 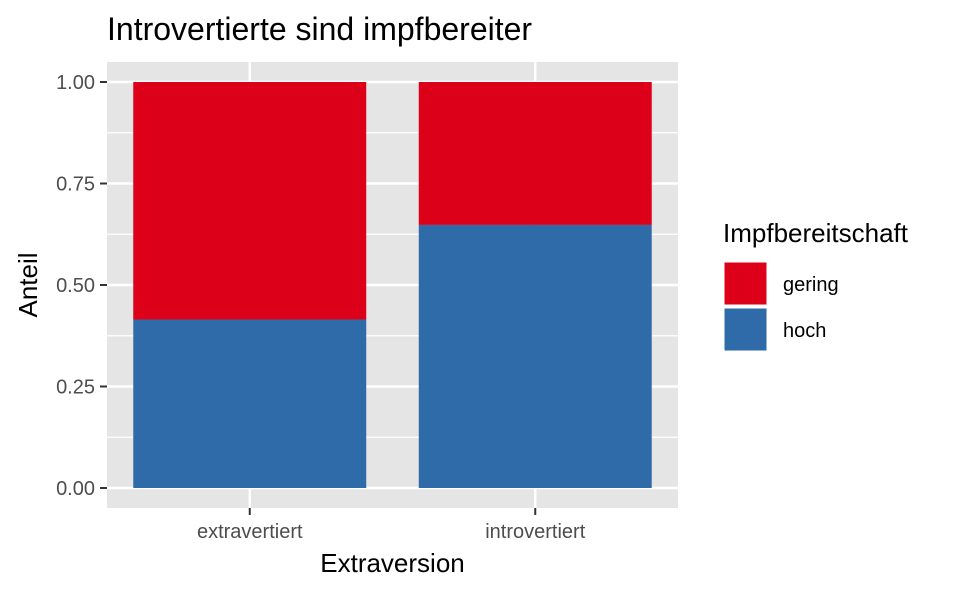 What do you see at coordinates (319, 29) in the screenshot?
I see `chart-title: Introvertierte sind impfbereiter` at bounding box center [319, 29].